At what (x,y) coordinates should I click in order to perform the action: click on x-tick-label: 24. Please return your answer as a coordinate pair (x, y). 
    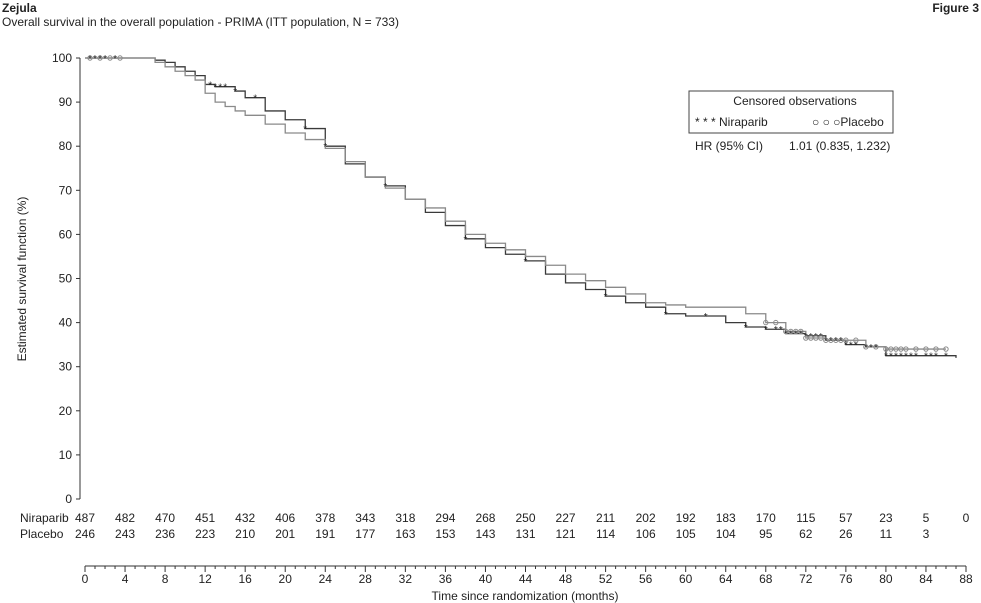
    Looking at the image, I should click on (326, 579).